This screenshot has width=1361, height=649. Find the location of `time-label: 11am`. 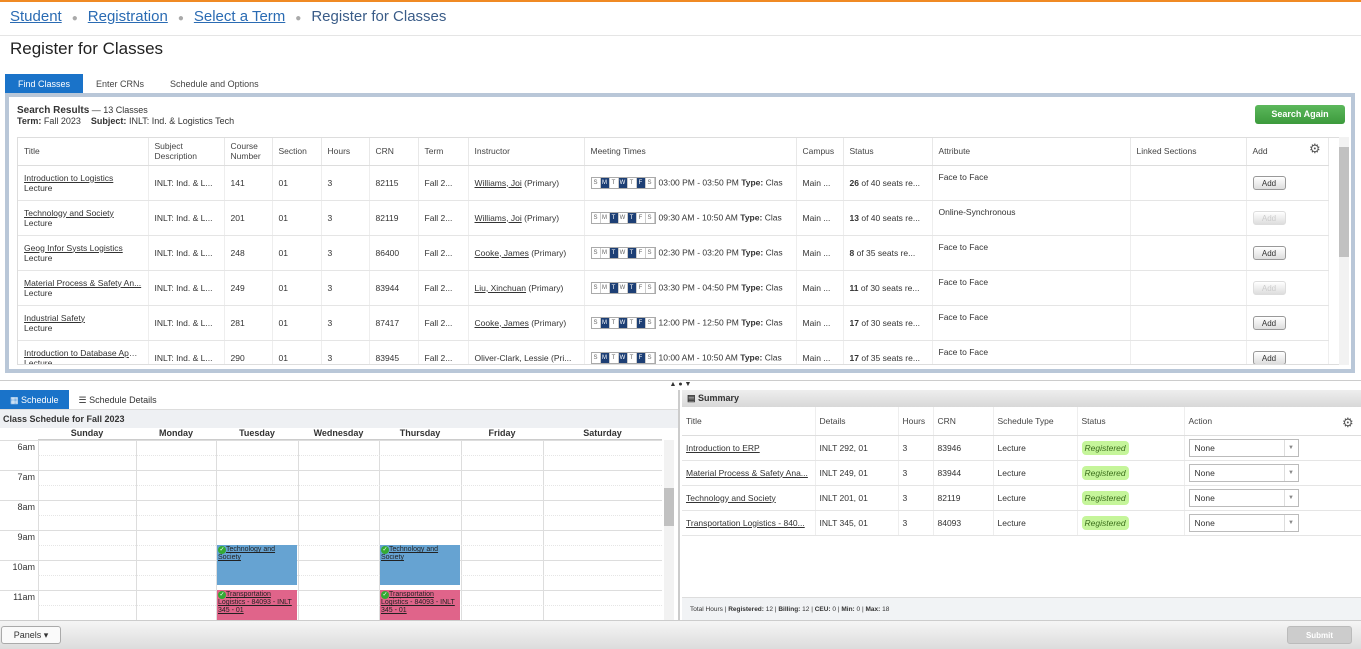

time-label: 11am is located at coordinates (24, 597).